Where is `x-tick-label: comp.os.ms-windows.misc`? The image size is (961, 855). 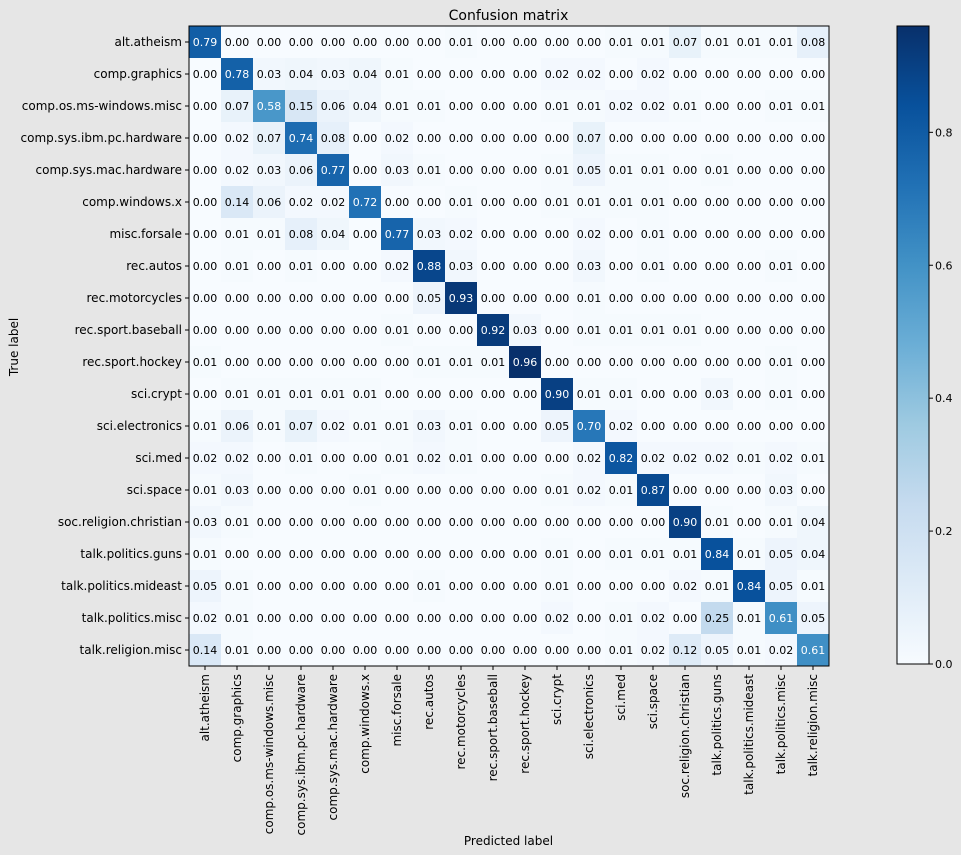 x-tick-label: comp.os.ms-windows.misc is located at coordinates (269, 754).